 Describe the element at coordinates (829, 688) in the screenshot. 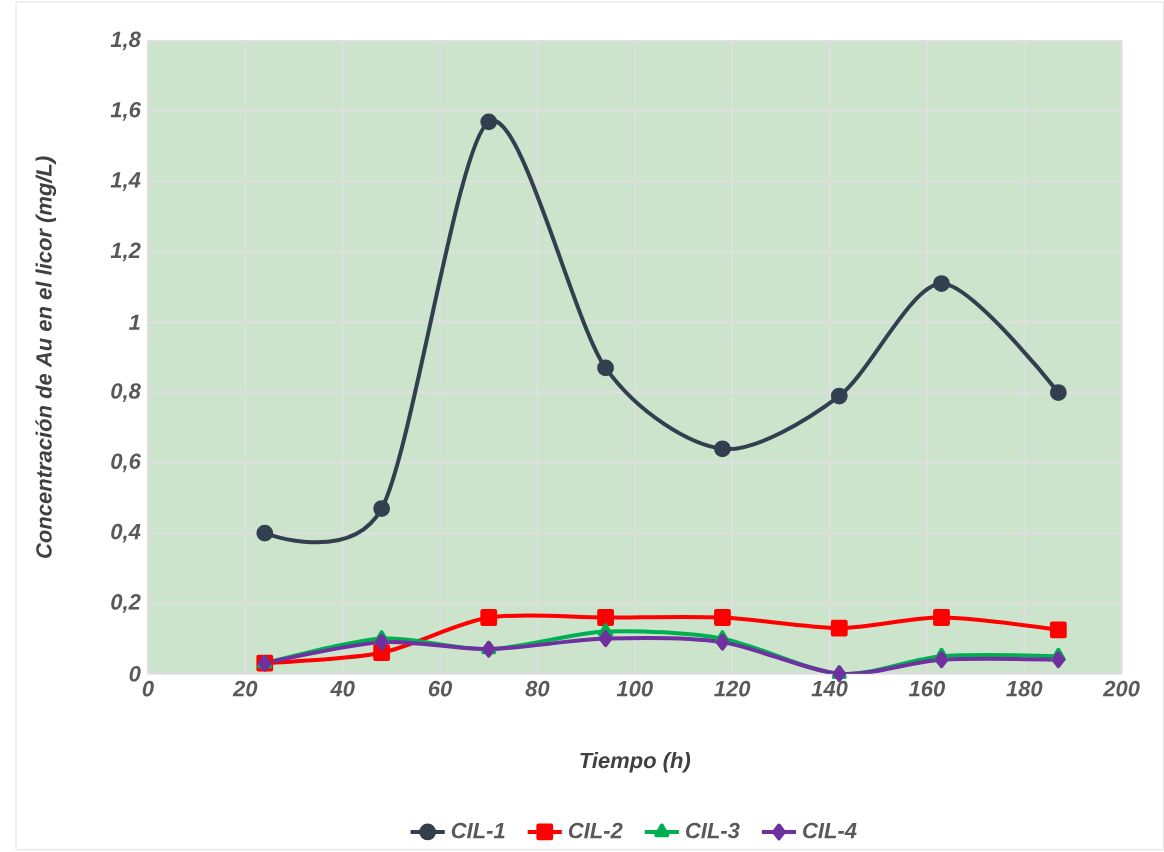

I see `x-tick-label: 140` at that location.